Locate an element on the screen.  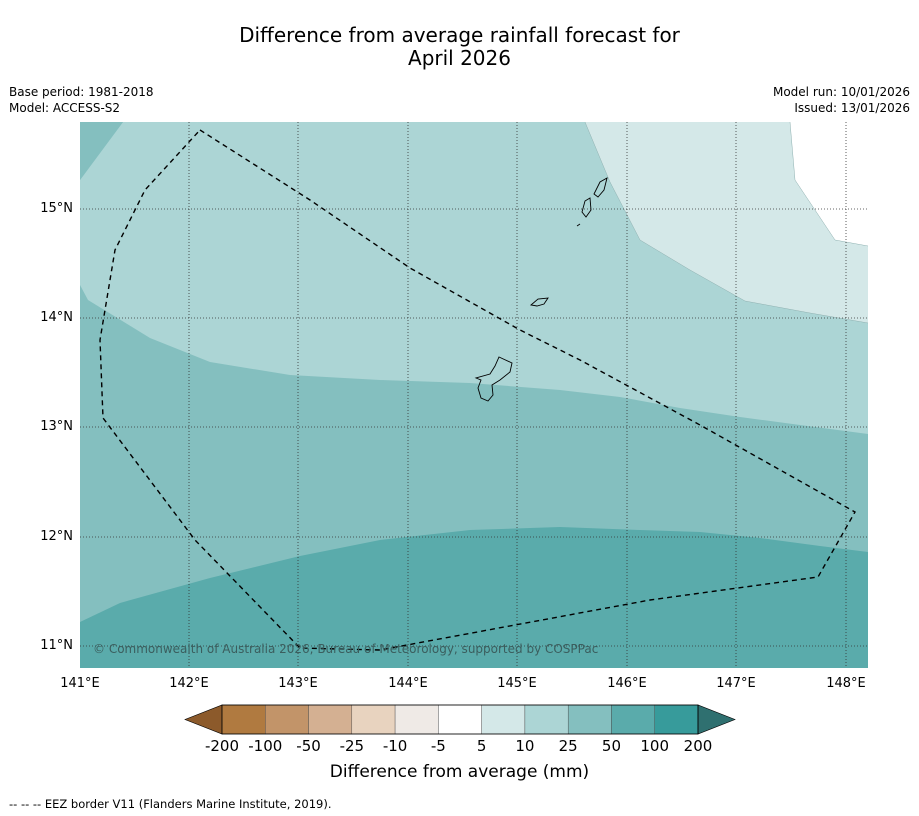
model-run: Model run: 10/01/2026 is located at coordinates (841, 92).